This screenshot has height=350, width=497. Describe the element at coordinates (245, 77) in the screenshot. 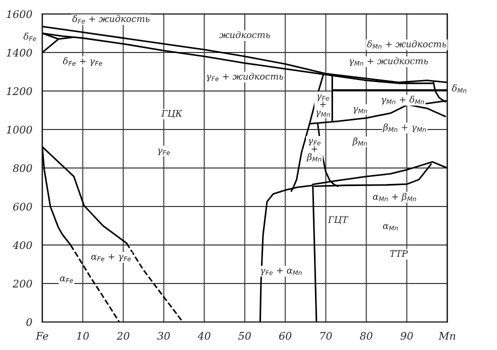

I see `annotation: γ$_{Fe}$ + жидкость` at that location.